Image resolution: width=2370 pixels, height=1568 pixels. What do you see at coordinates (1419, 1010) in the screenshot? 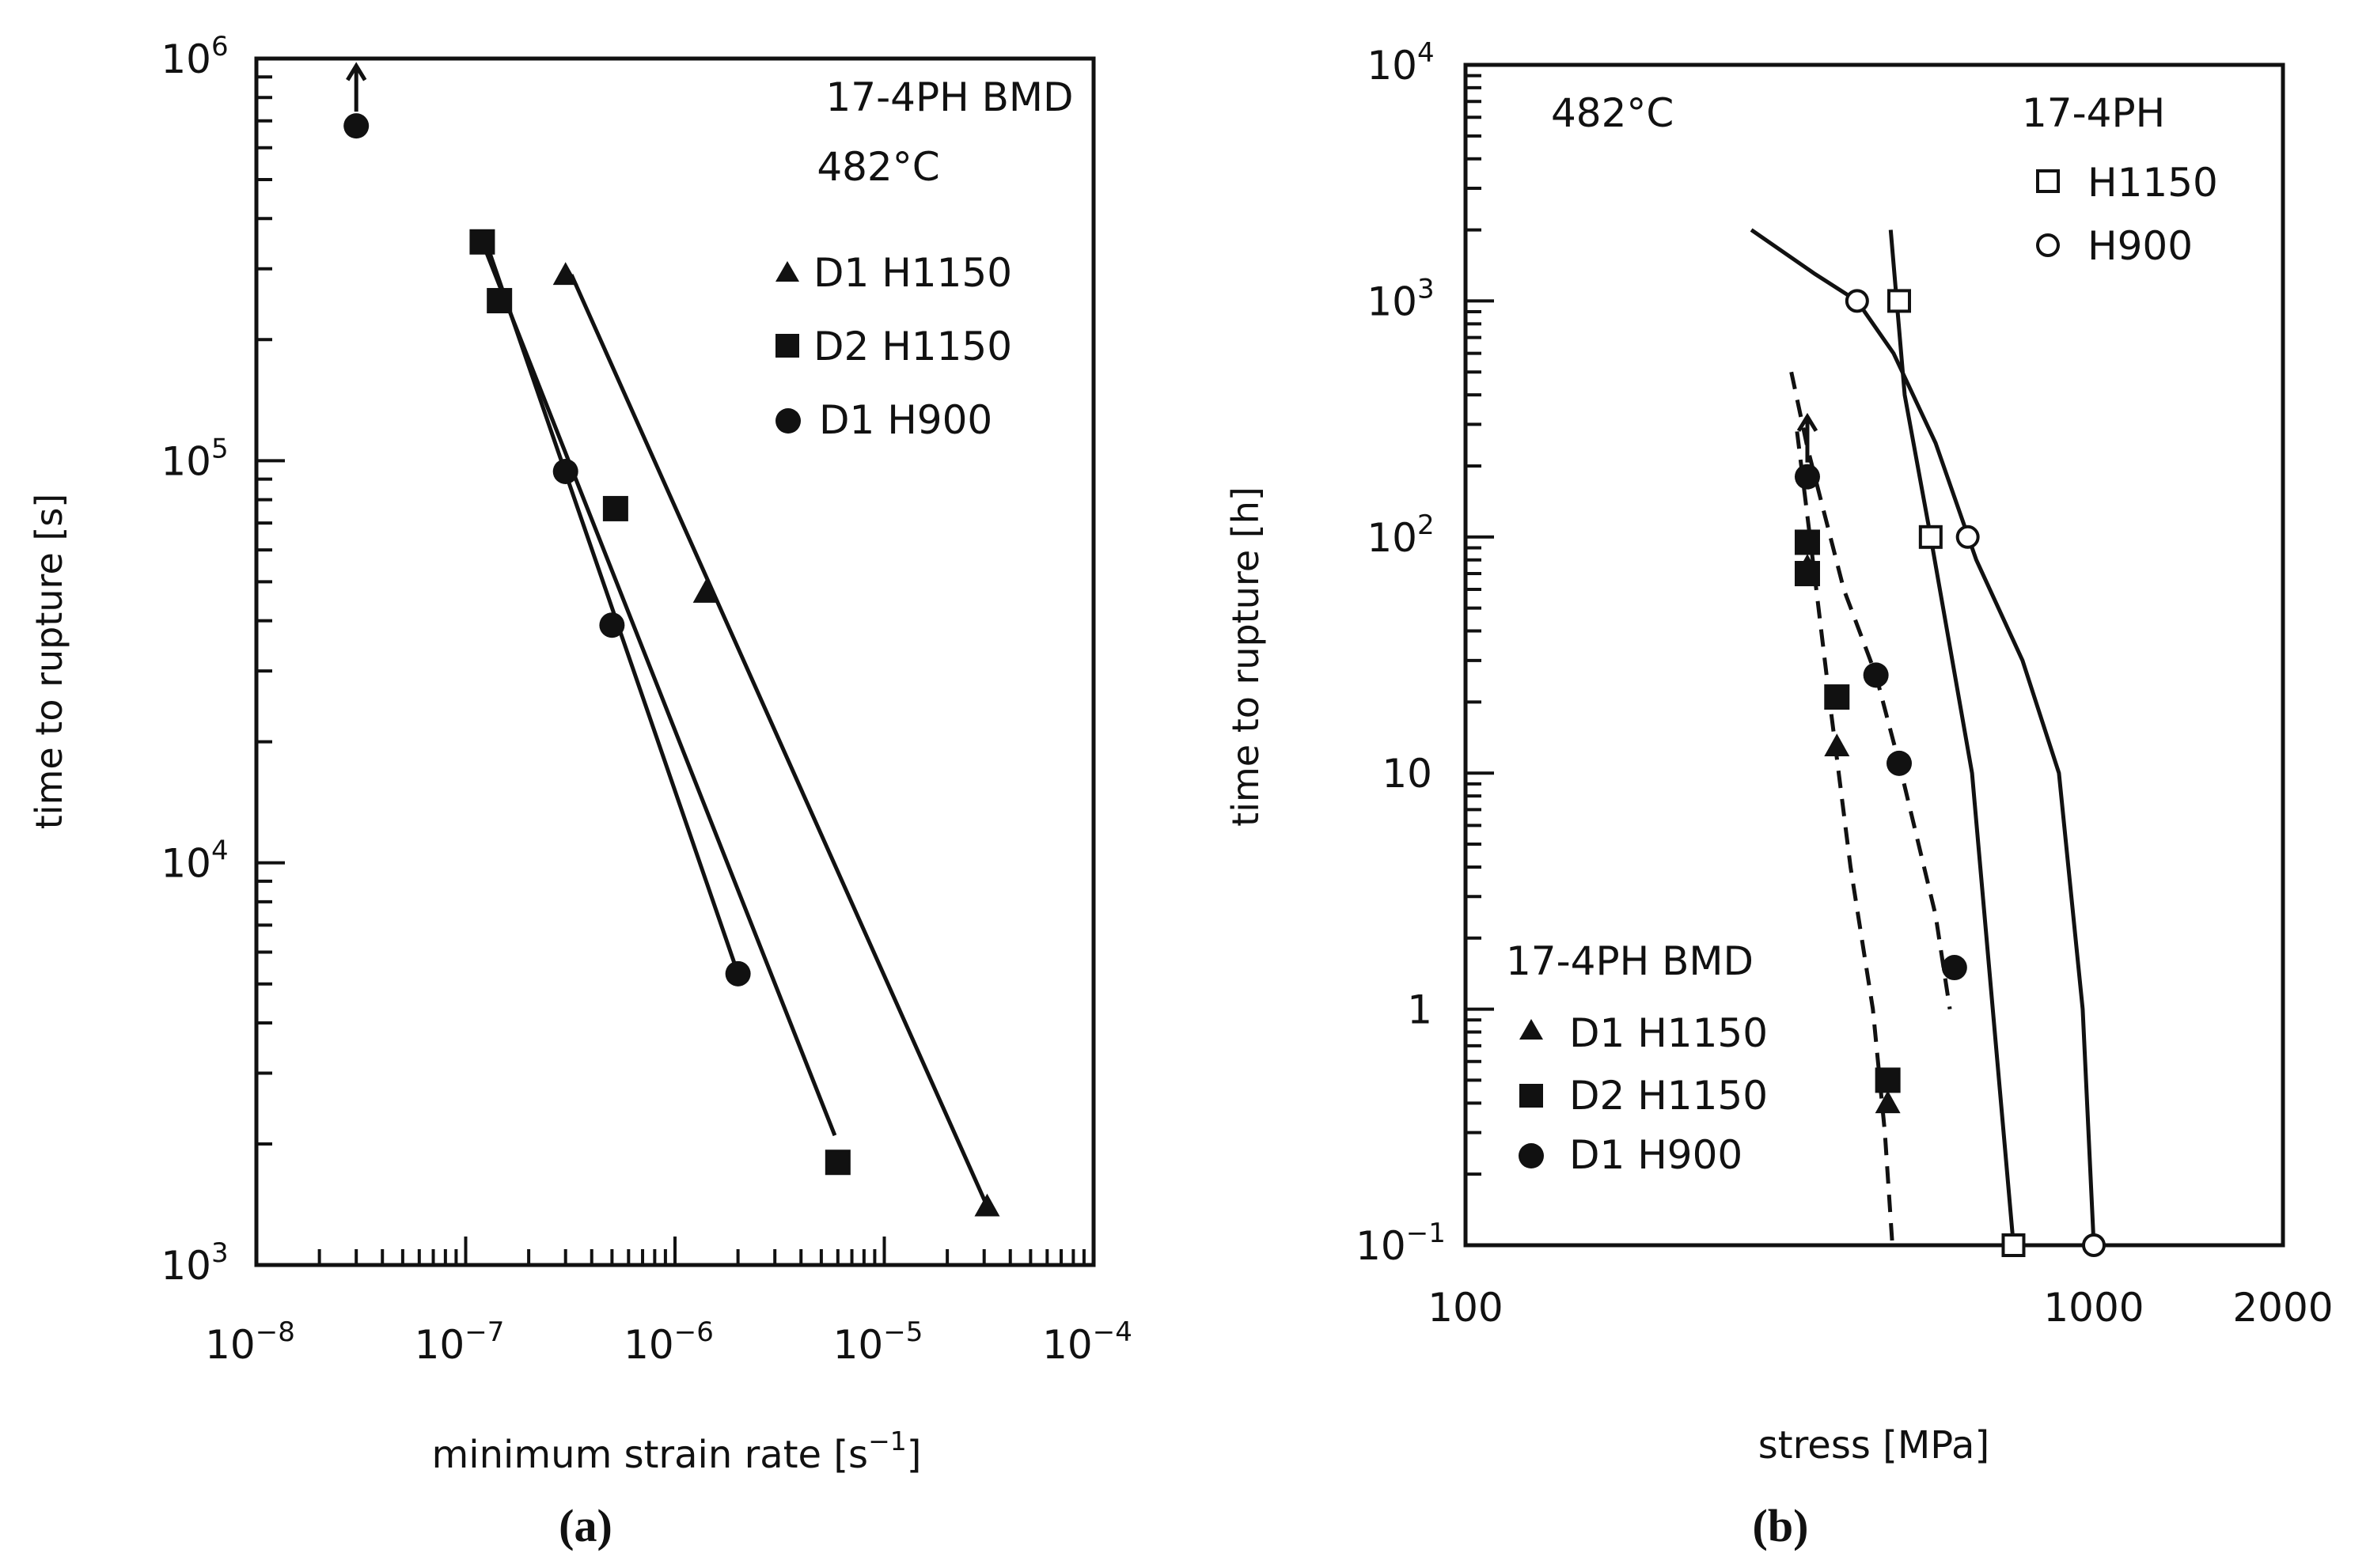
I see `y-tick-label: 1` at bounding box center [1419, 1010].